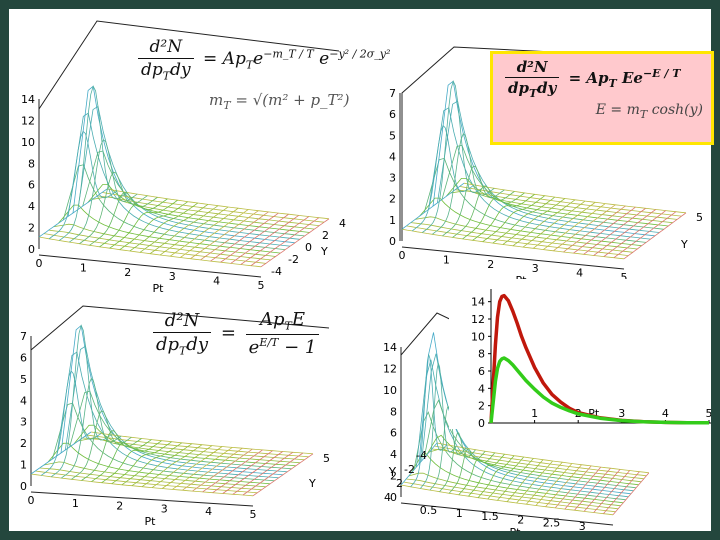 The image size is (720, 540). Describe the element at coordinates (228, 333) in the screenshot. I see `f3-equals: =` at that location.